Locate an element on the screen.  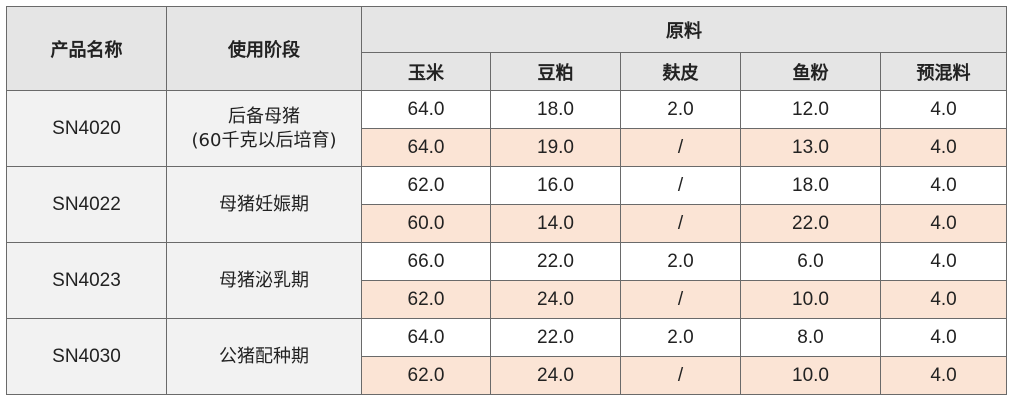
value-cell: 8.0 is located at coordinates (810, 337).